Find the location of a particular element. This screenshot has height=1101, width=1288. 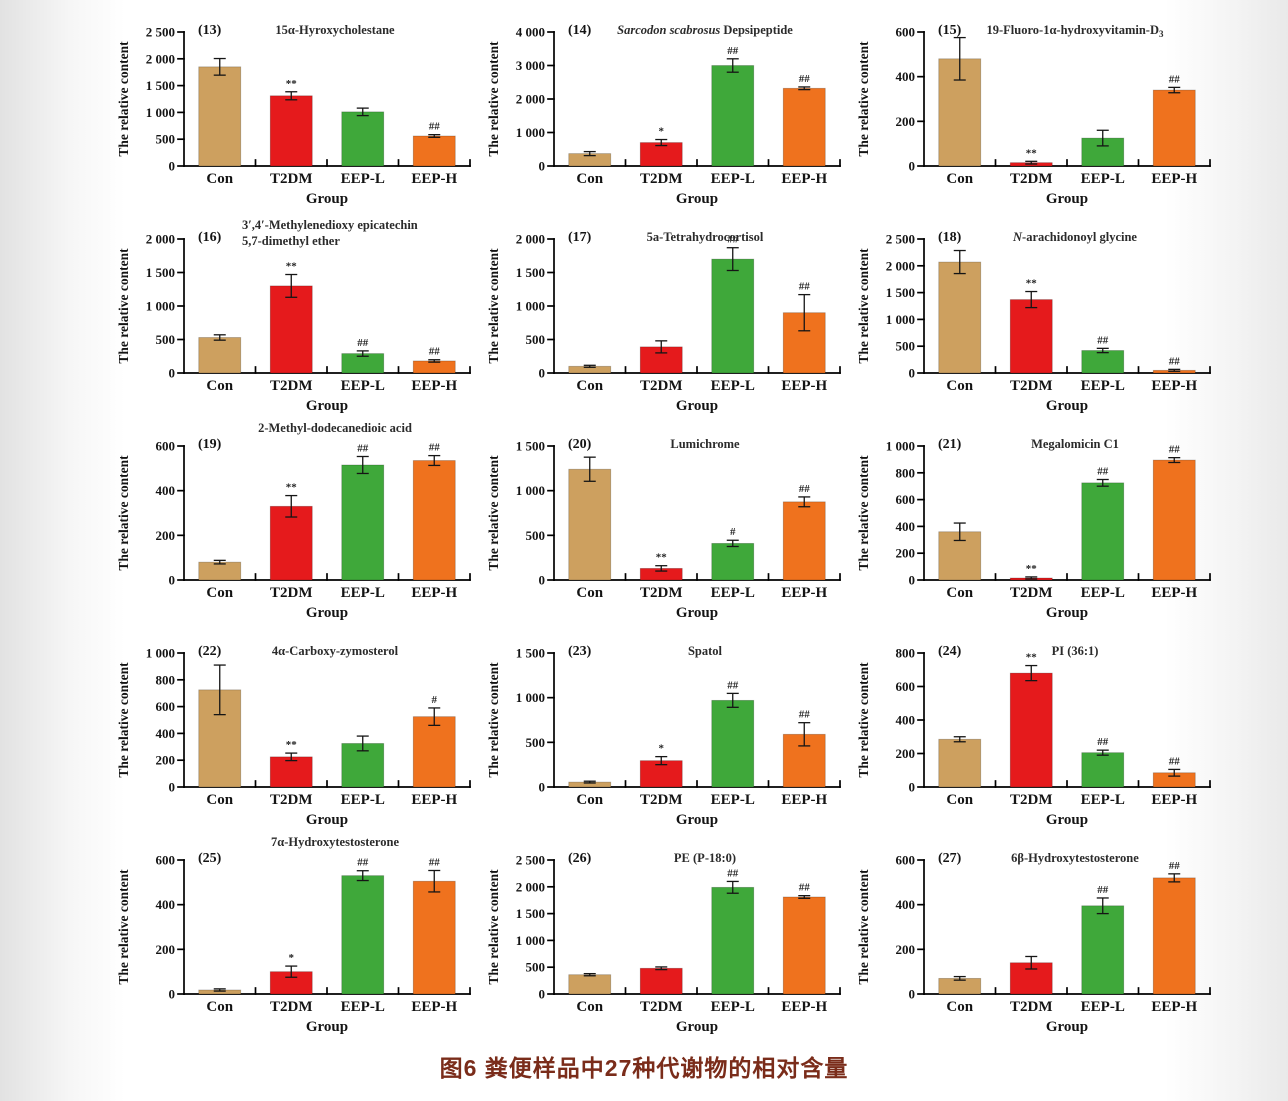

panel-number: (27) is located at coordinates (950, 858).